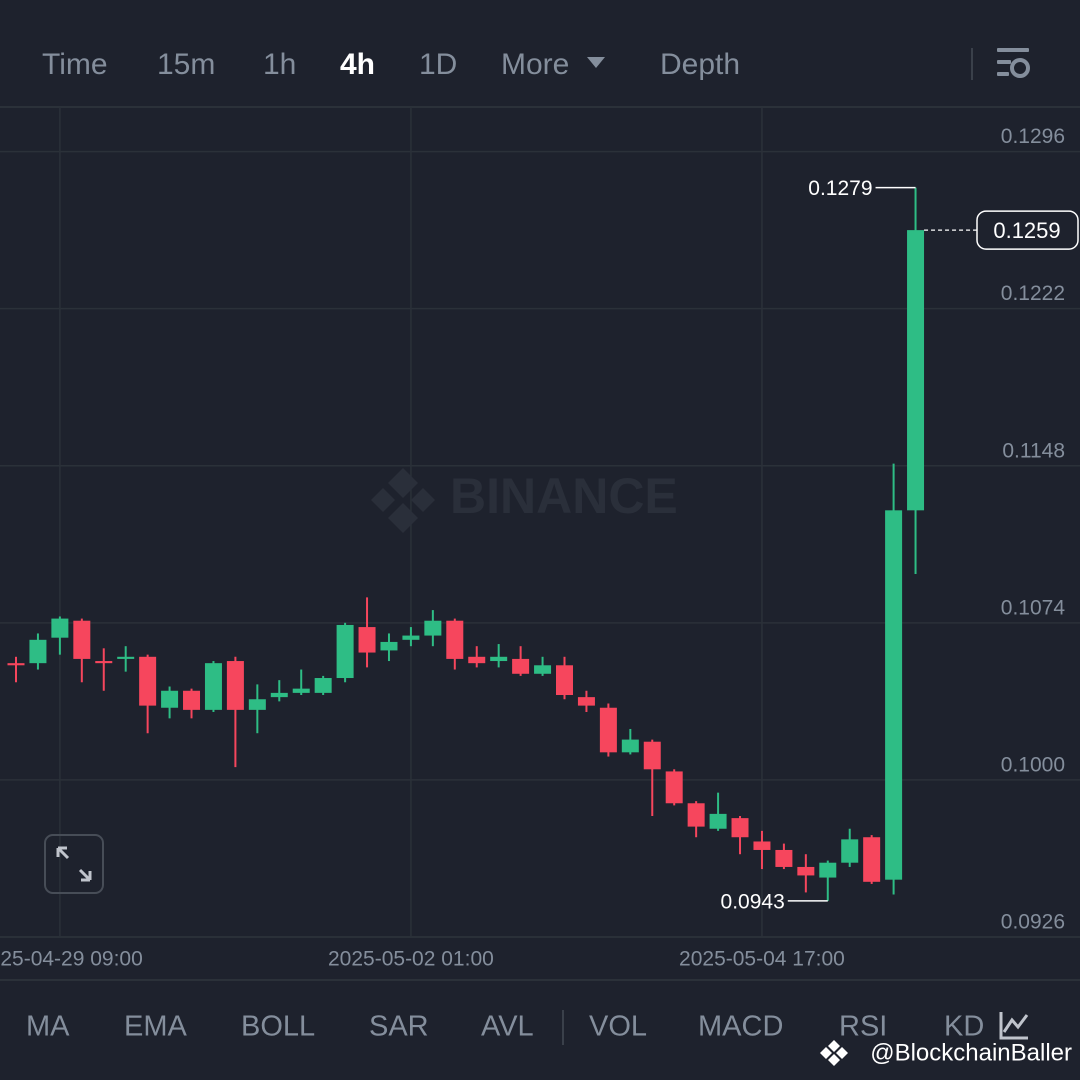 Image resolution: width=1080 pixels, height=1080 pixels. What do you see at coordinates (596, 62) in the screenshot?
I see `dropdown-arrow` at bounding box center [596, 62].